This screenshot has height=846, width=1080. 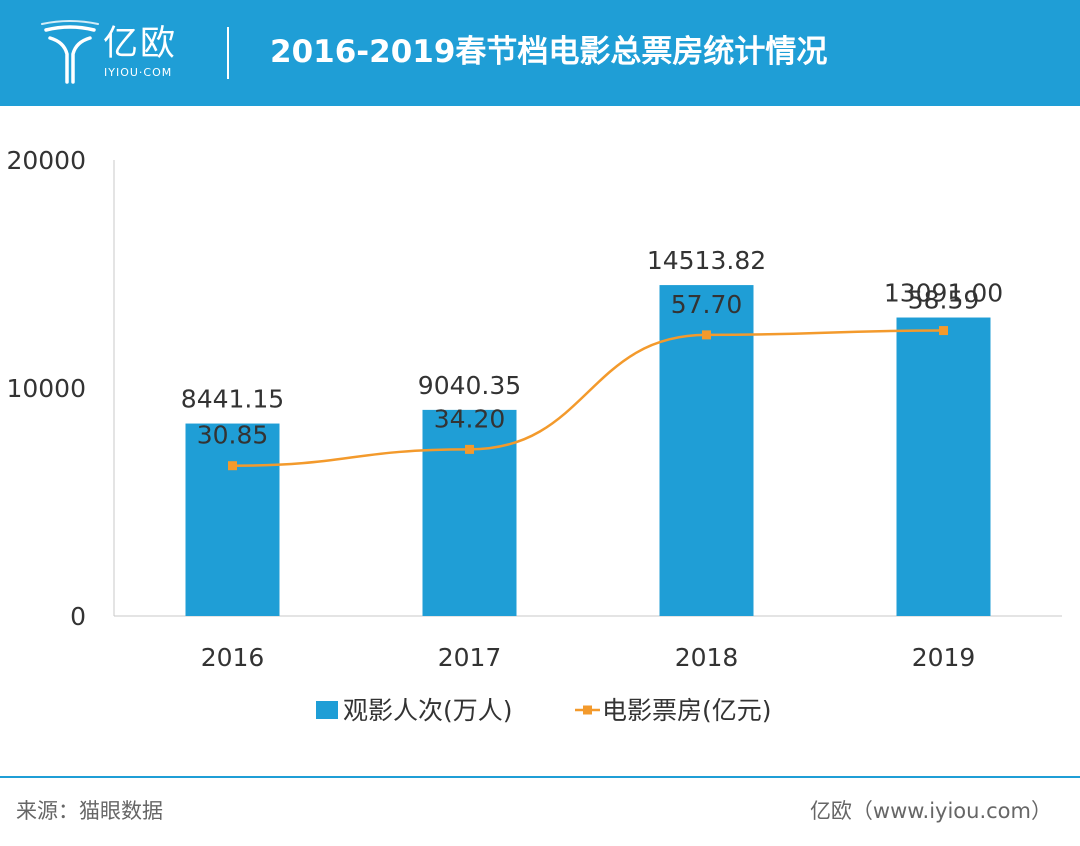 I want to click on logo-subtext: IYIOU·COM, so click(x=138, y=72).